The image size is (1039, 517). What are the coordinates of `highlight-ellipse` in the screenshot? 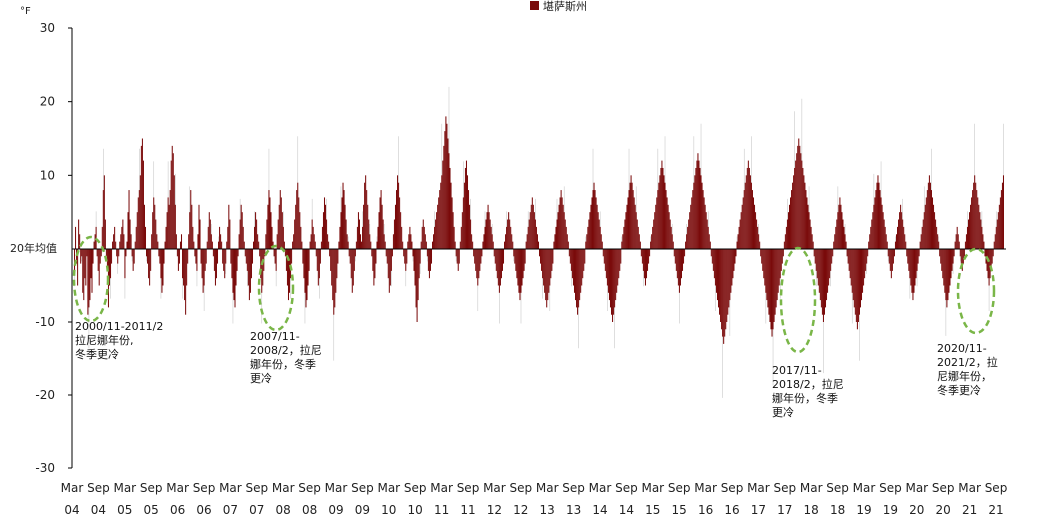 It's located at (798, 300).